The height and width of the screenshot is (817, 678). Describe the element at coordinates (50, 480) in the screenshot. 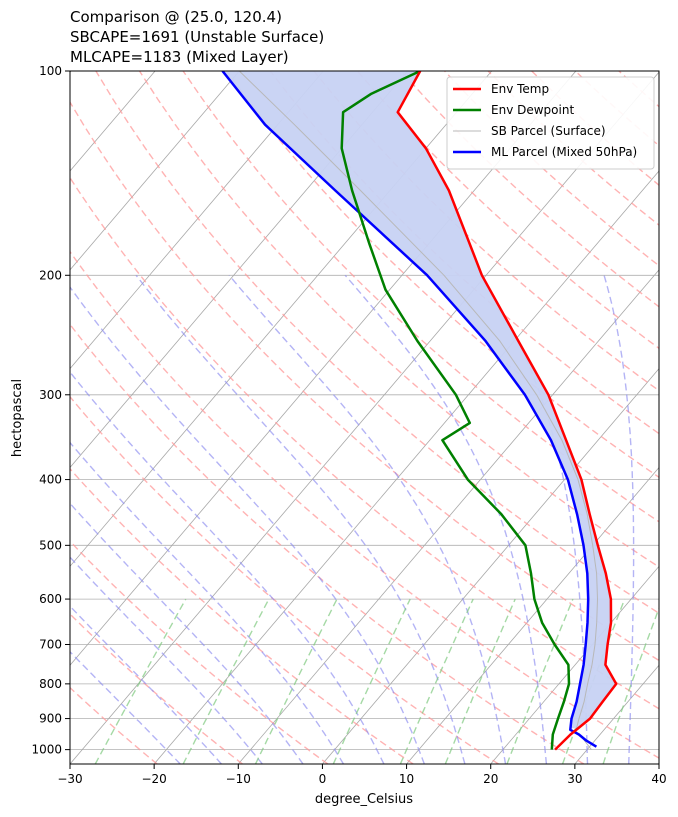

I see `y-tick-label: 400` at that location.